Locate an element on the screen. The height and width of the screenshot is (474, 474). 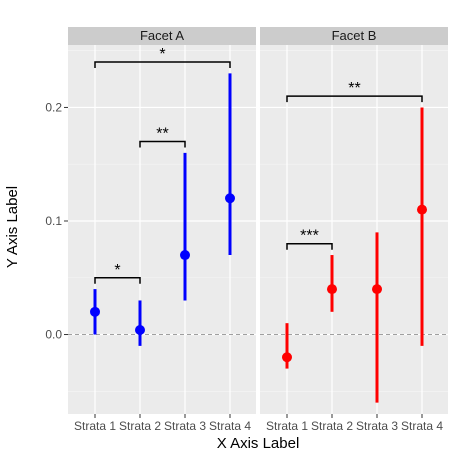
facet-title: Facet A is located at coordinates (162, 35).